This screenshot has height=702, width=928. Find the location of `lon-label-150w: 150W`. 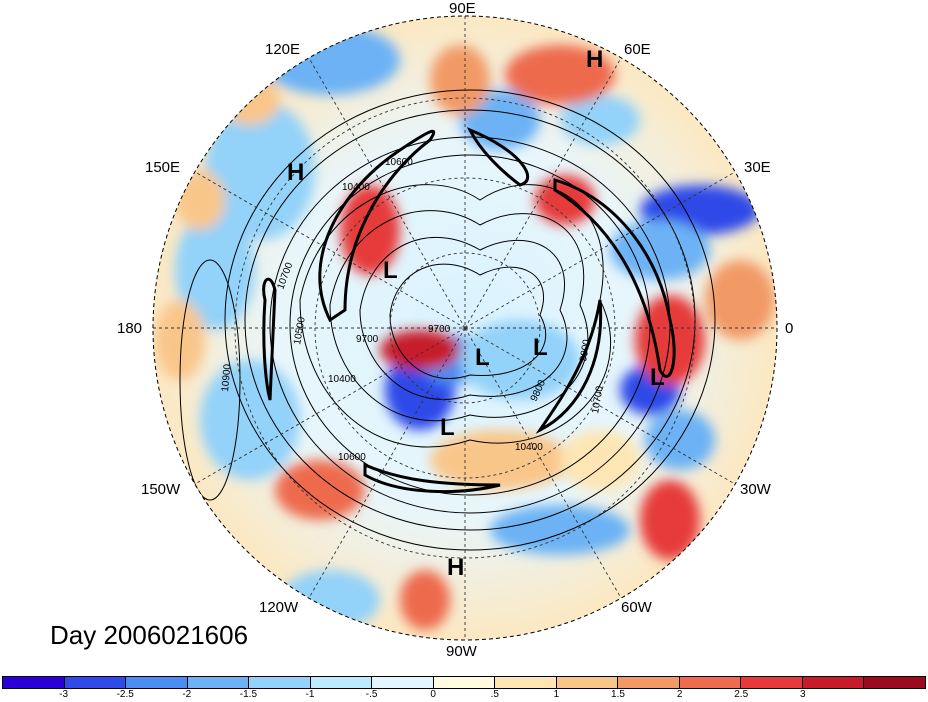

lon-label-150w: 150W is located at coordinates (161, 489).